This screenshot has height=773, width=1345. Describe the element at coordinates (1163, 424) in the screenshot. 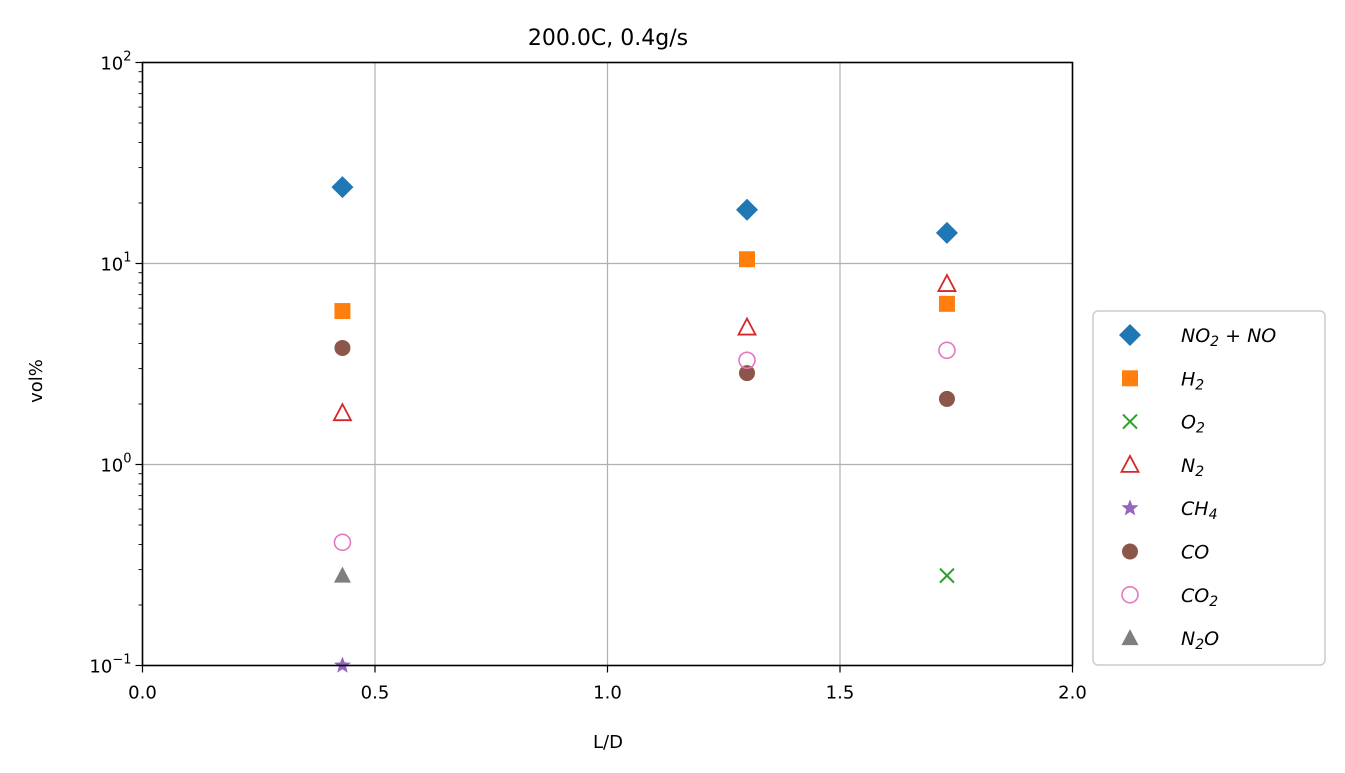

I see `legend-item: O2` at that location.